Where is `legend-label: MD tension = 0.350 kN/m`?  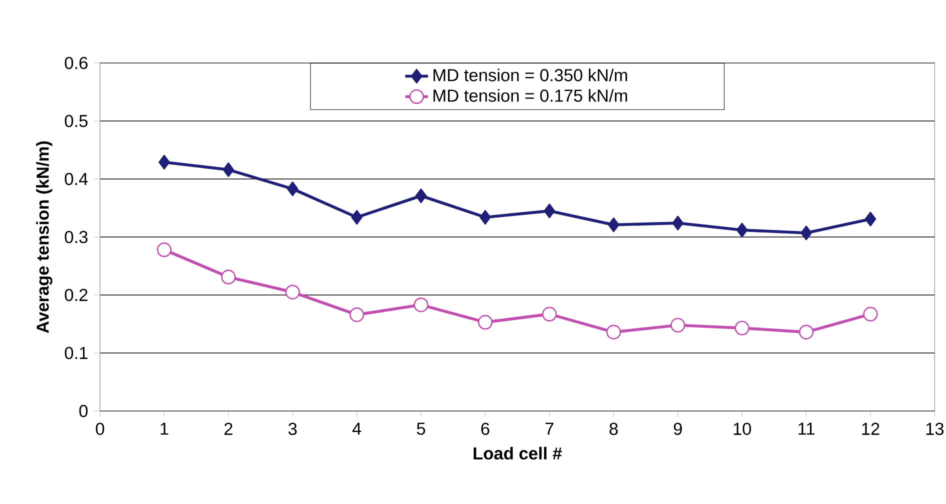 legend-label: MD tension = 0.350 kN/m is located at coordinates (531, 75).